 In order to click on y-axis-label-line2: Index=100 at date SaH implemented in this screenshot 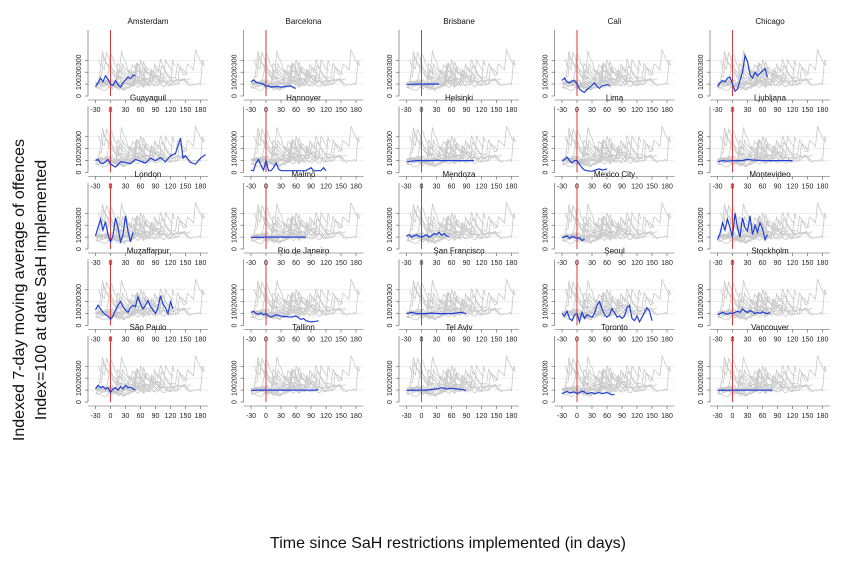, I will do `click(41, 290)`.